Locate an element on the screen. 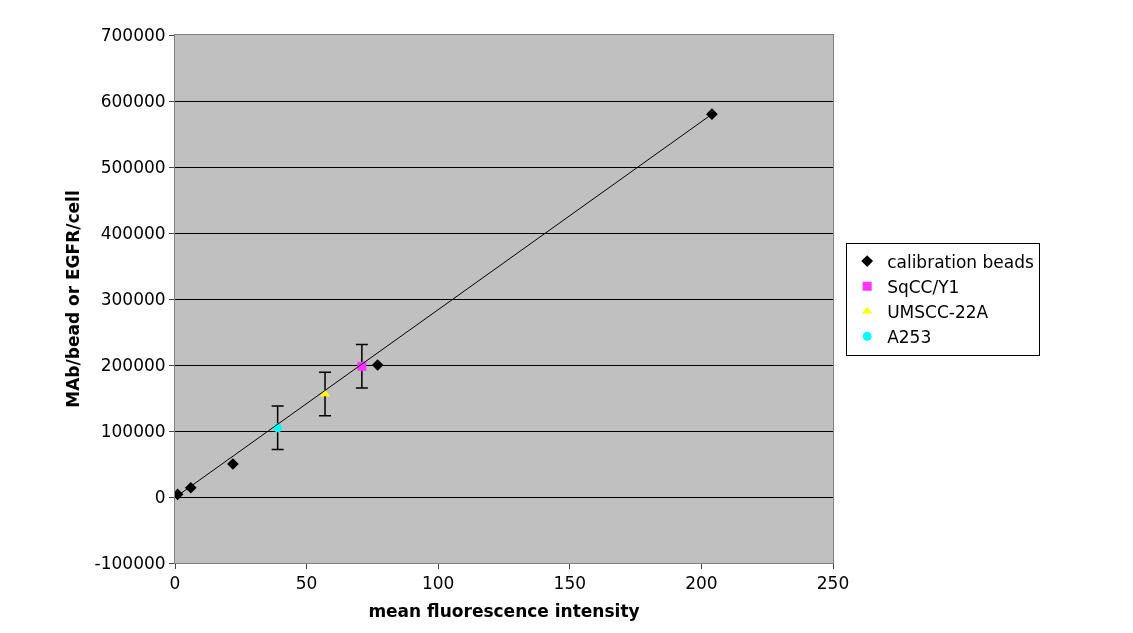 This screenshot has width=1133, height=633. x-axis-title: mean fluorescence intensity is located at coordinates (504, 610).